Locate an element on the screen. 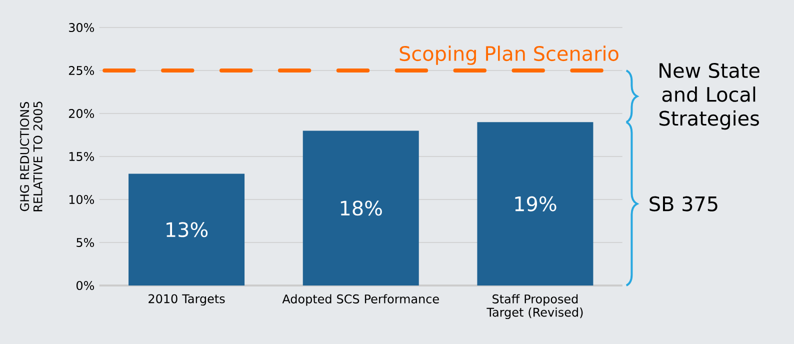 This screenshot has width=794, height=344. x-tick-label: Adopted SCS Performance is located at coordinates (360, 300).